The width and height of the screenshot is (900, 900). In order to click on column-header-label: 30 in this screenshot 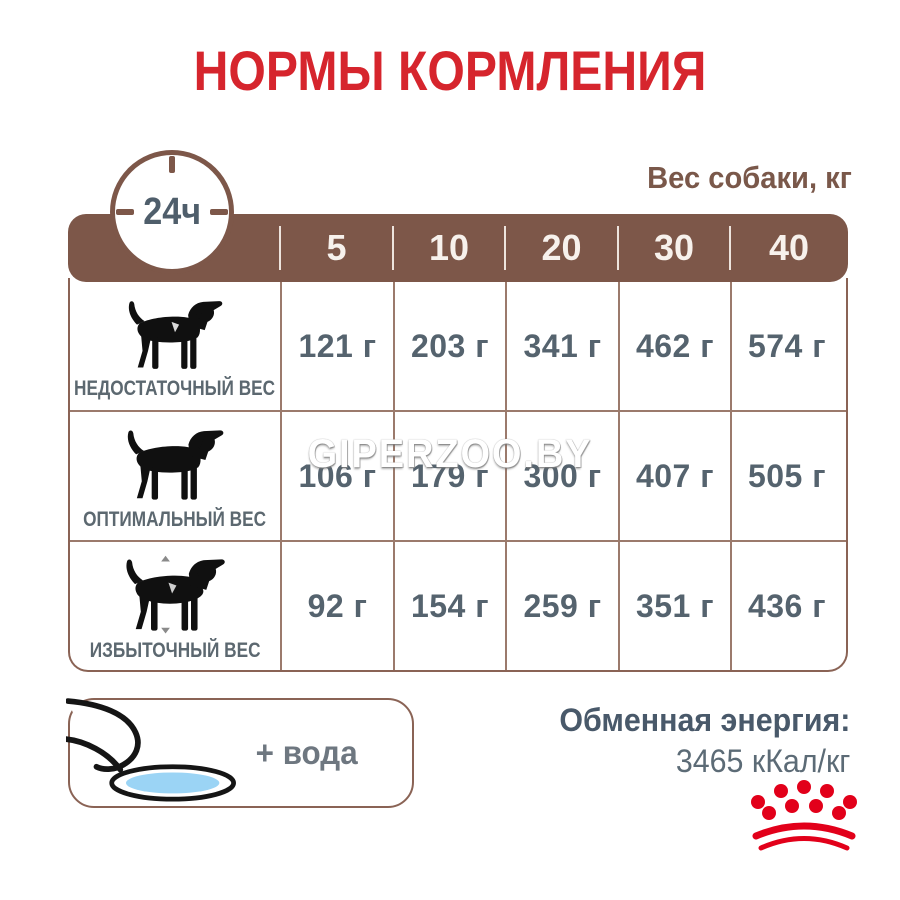, I will do `click(674, 247)`.